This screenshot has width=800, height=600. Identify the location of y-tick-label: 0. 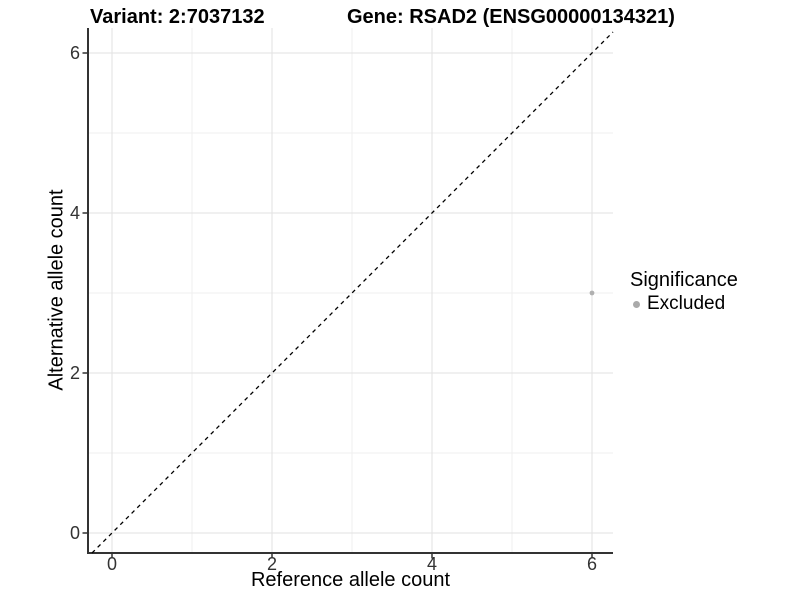
(75, 533).